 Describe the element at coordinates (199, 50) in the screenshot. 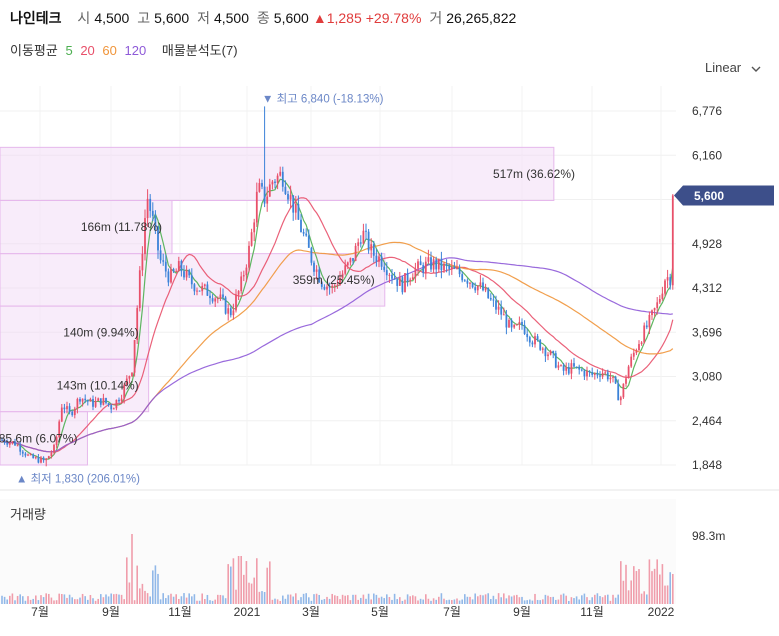

I see `volume-profile-label: 매물분석도(7)` at that location.